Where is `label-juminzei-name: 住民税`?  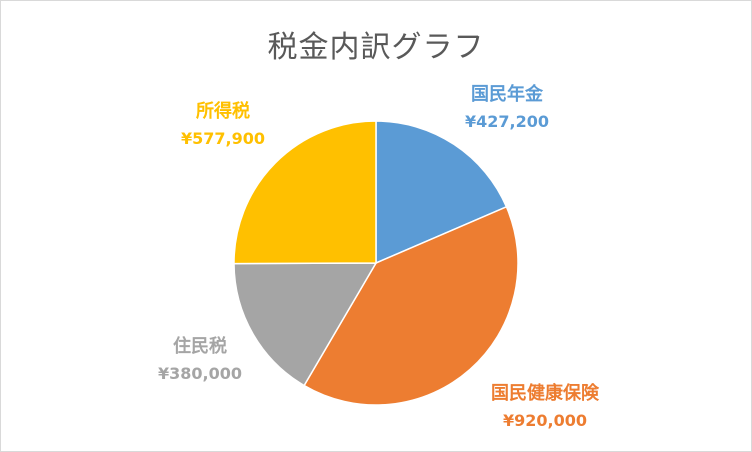 label-juminzei-name: 住民税 is located at coordinates (200, 346).